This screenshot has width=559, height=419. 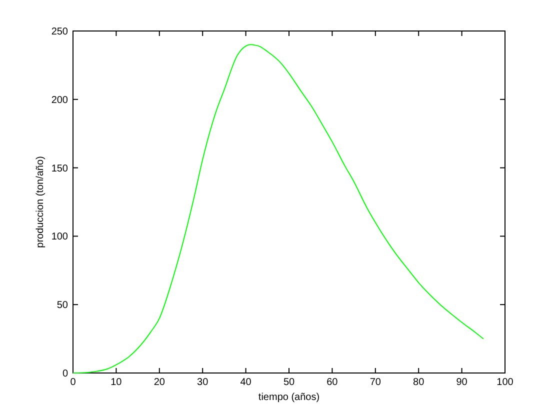 What do you see at coordinates (160, 382) in the screenshot?
I see `x-tick-label: 20` at bounding box center [160, 382].